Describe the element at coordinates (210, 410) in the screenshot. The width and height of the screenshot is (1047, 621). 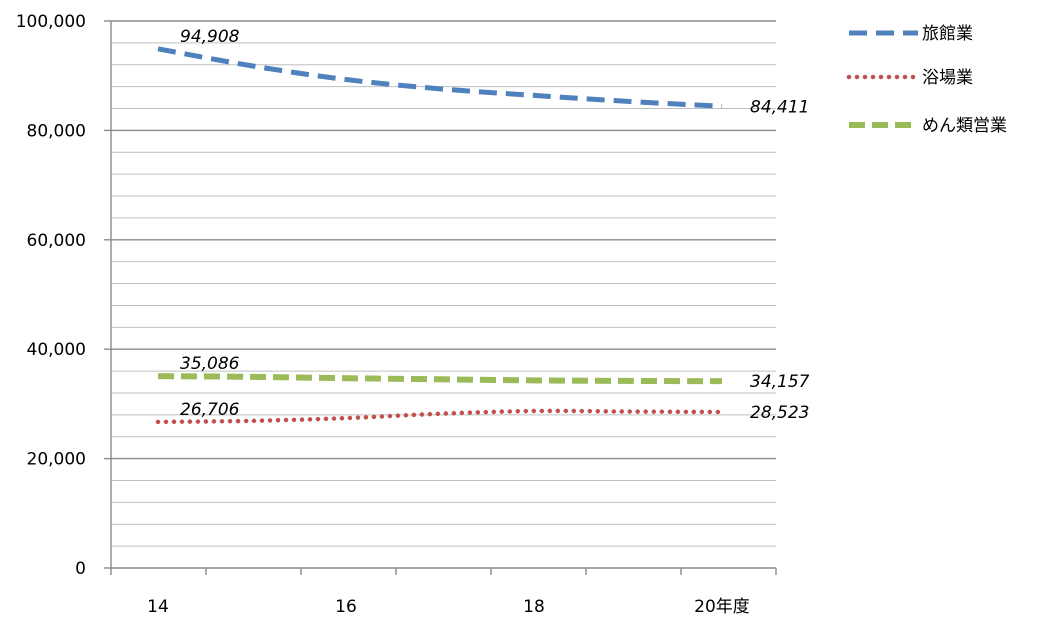
I see `data-label: 26,706` at that location.